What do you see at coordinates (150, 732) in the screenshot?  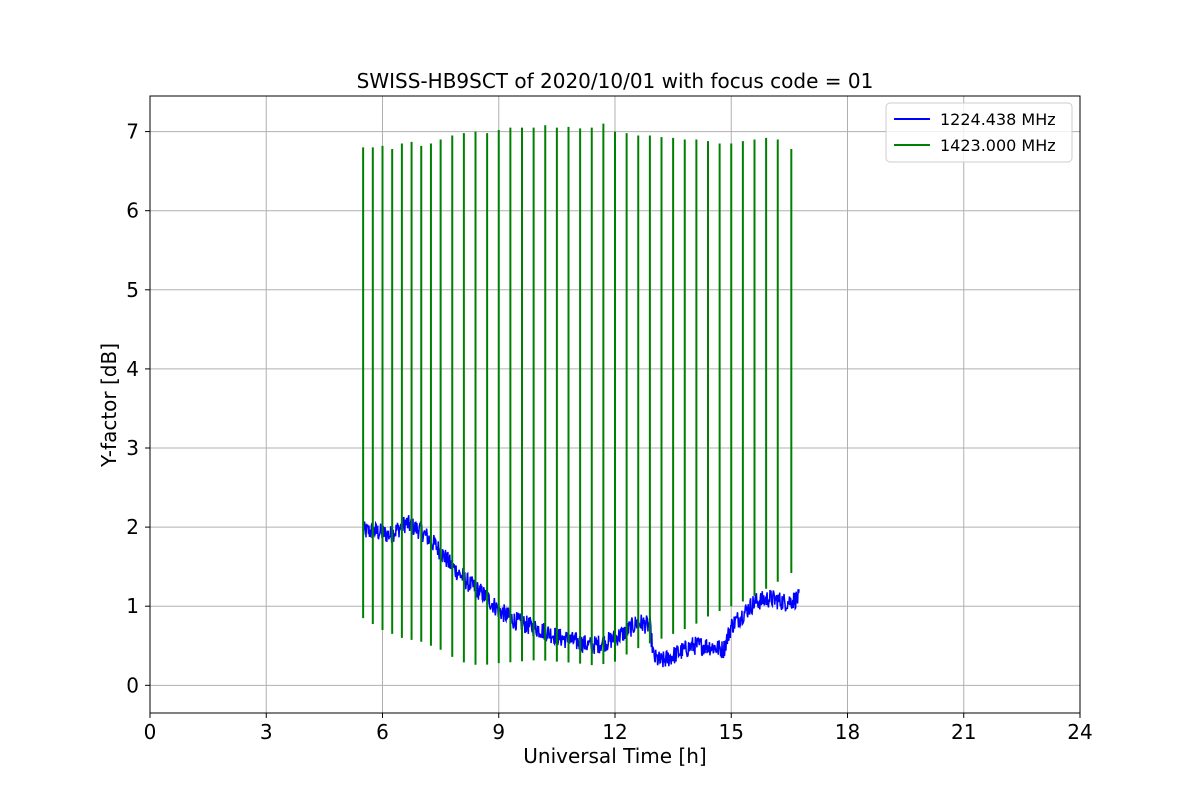 I see `x-tick-label: 0` at bounding box center [150, 732].